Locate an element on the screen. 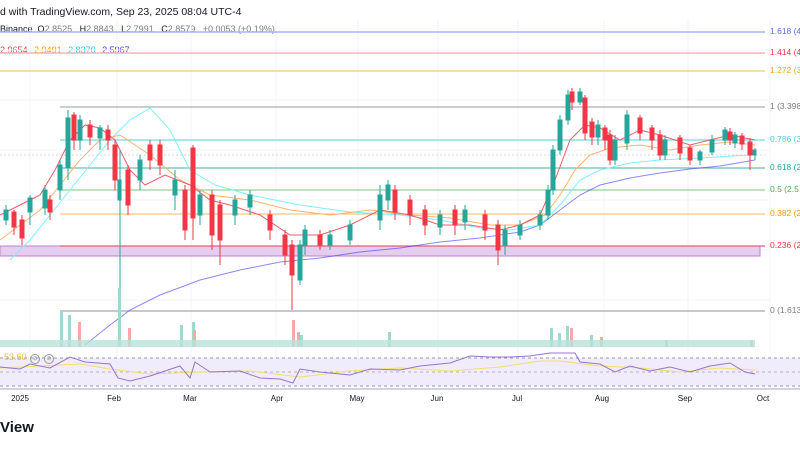  x-label: Jul is located at coordinates (517, 398).